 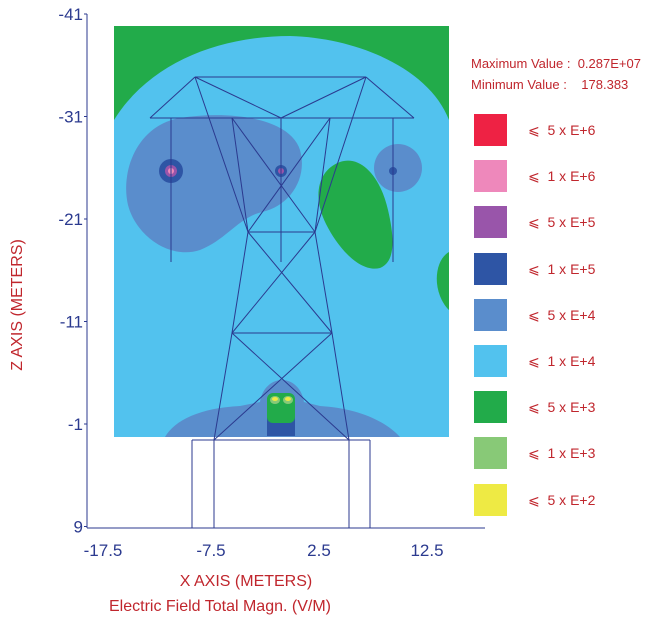 What do you see at coordinates (275, 399) in the screenshot?
I see `ground-region-5e2-left` at bounding box center [275, 399].